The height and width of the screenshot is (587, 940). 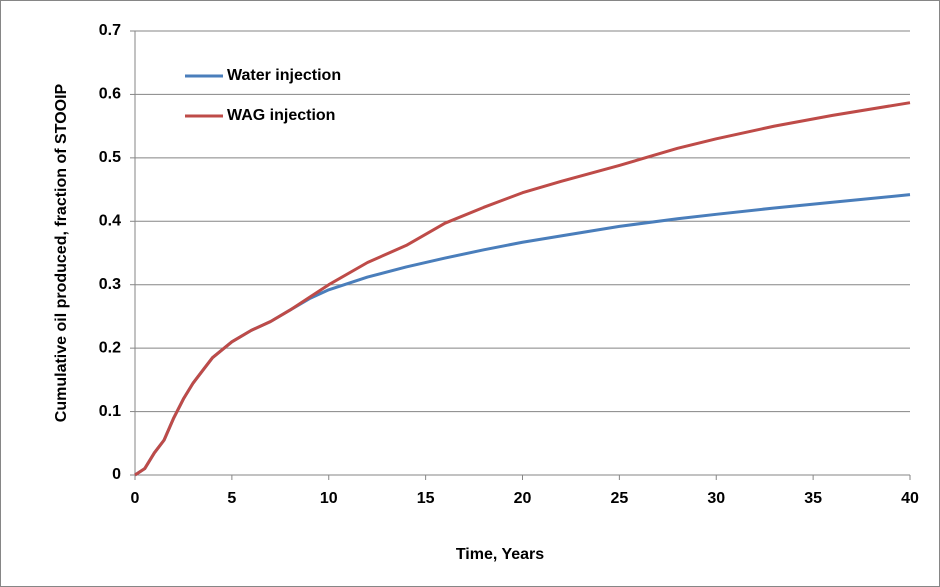 What do you see at coordinates (281, 115) in the screenshot?
I see `legend-label: WAG injection` at bounding box center [281, 115].